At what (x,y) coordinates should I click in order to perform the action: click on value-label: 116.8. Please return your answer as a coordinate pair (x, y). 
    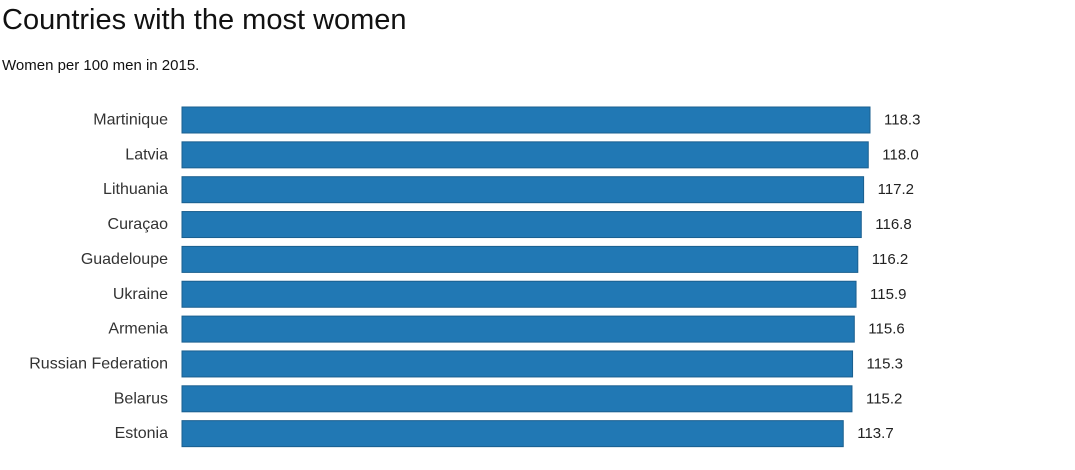
    Looking at the image, I should click on (893, 224).